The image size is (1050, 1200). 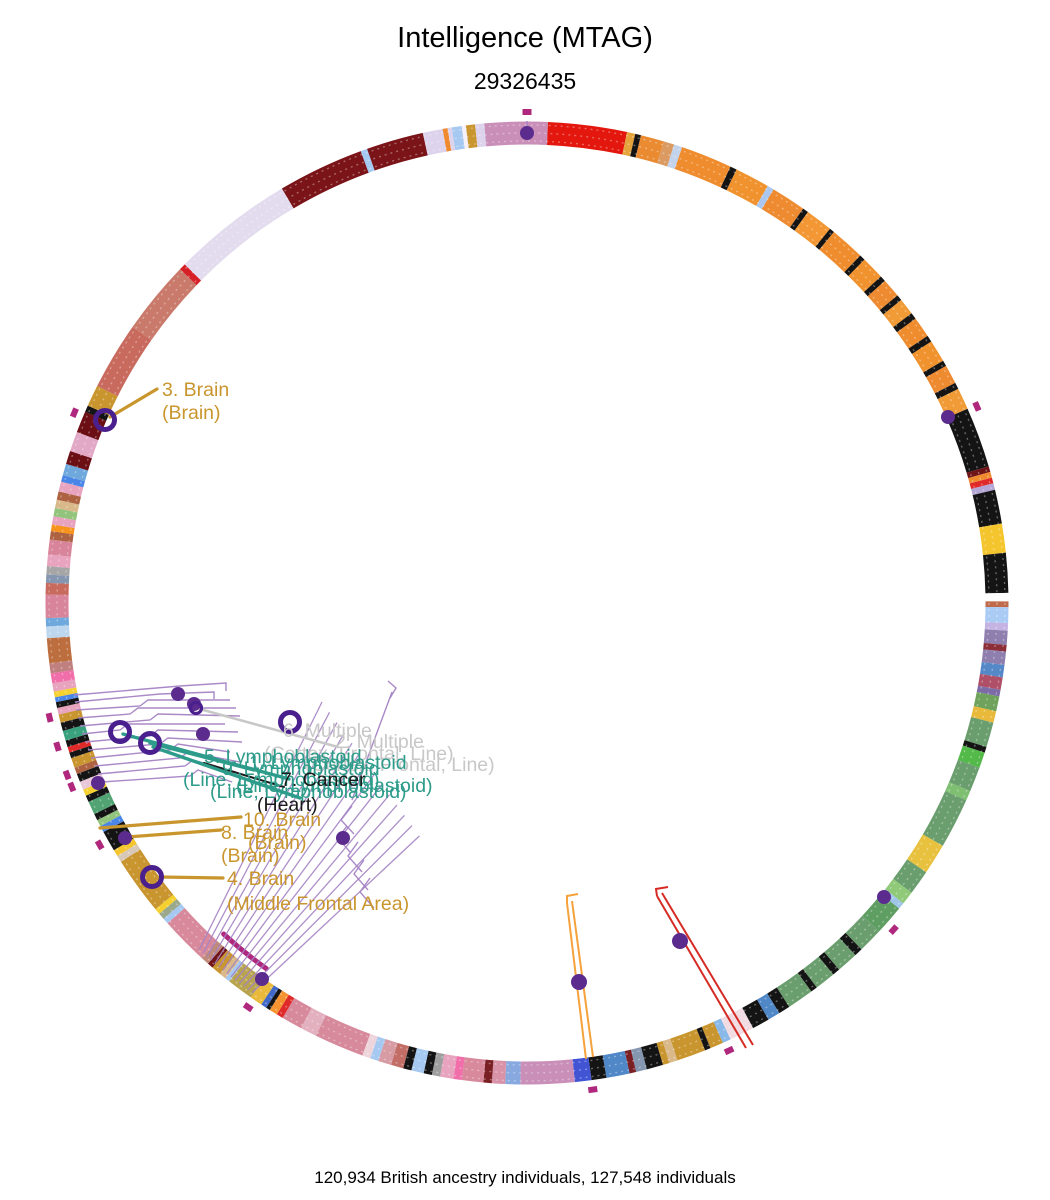 What do you see at coordinates (308, 792) in the screenshot?
I see `label-9-lymphoblastoid-line-2: (Line, Lymphoblastoid)` at bounding box center [308, 792].